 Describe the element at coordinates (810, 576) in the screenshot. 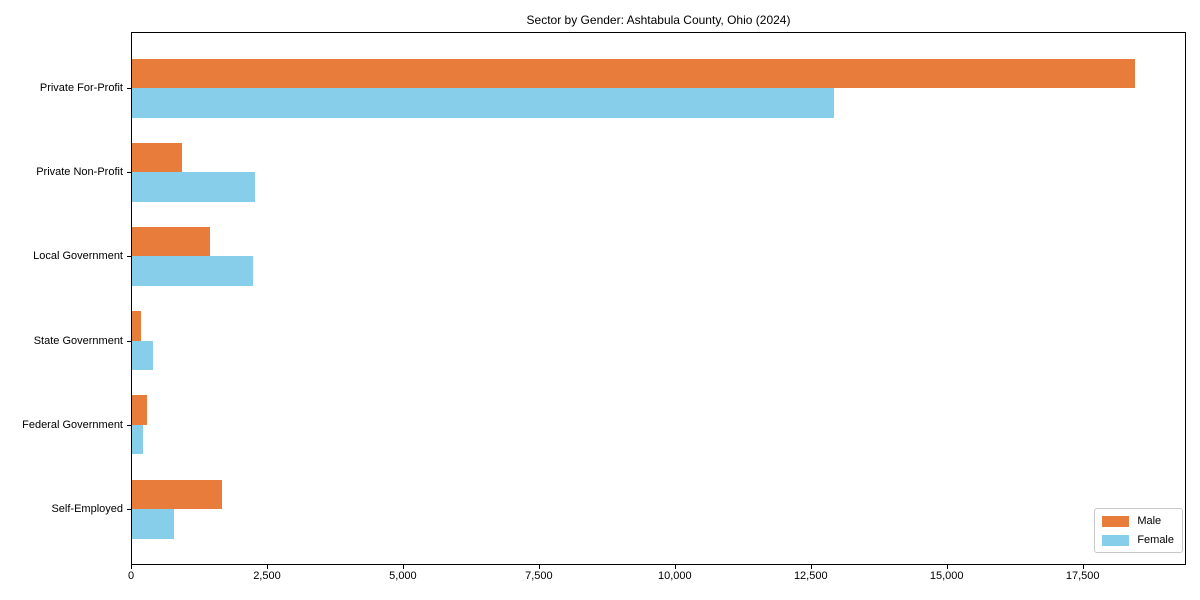

I see `x-tick-label: 12,500` at that location.